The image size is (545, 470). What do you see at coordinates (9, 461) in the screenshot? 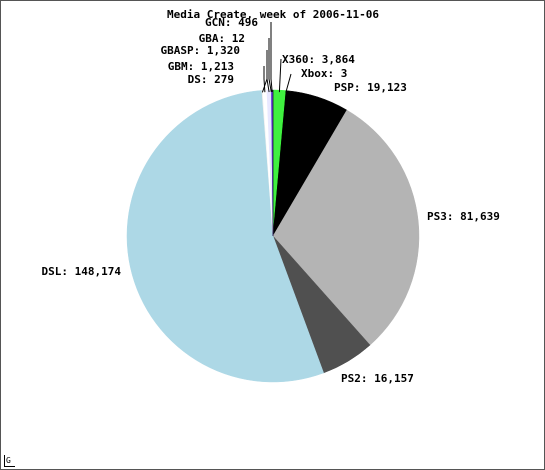
I see `chart-logo: G` at bounding box center [9, 461].